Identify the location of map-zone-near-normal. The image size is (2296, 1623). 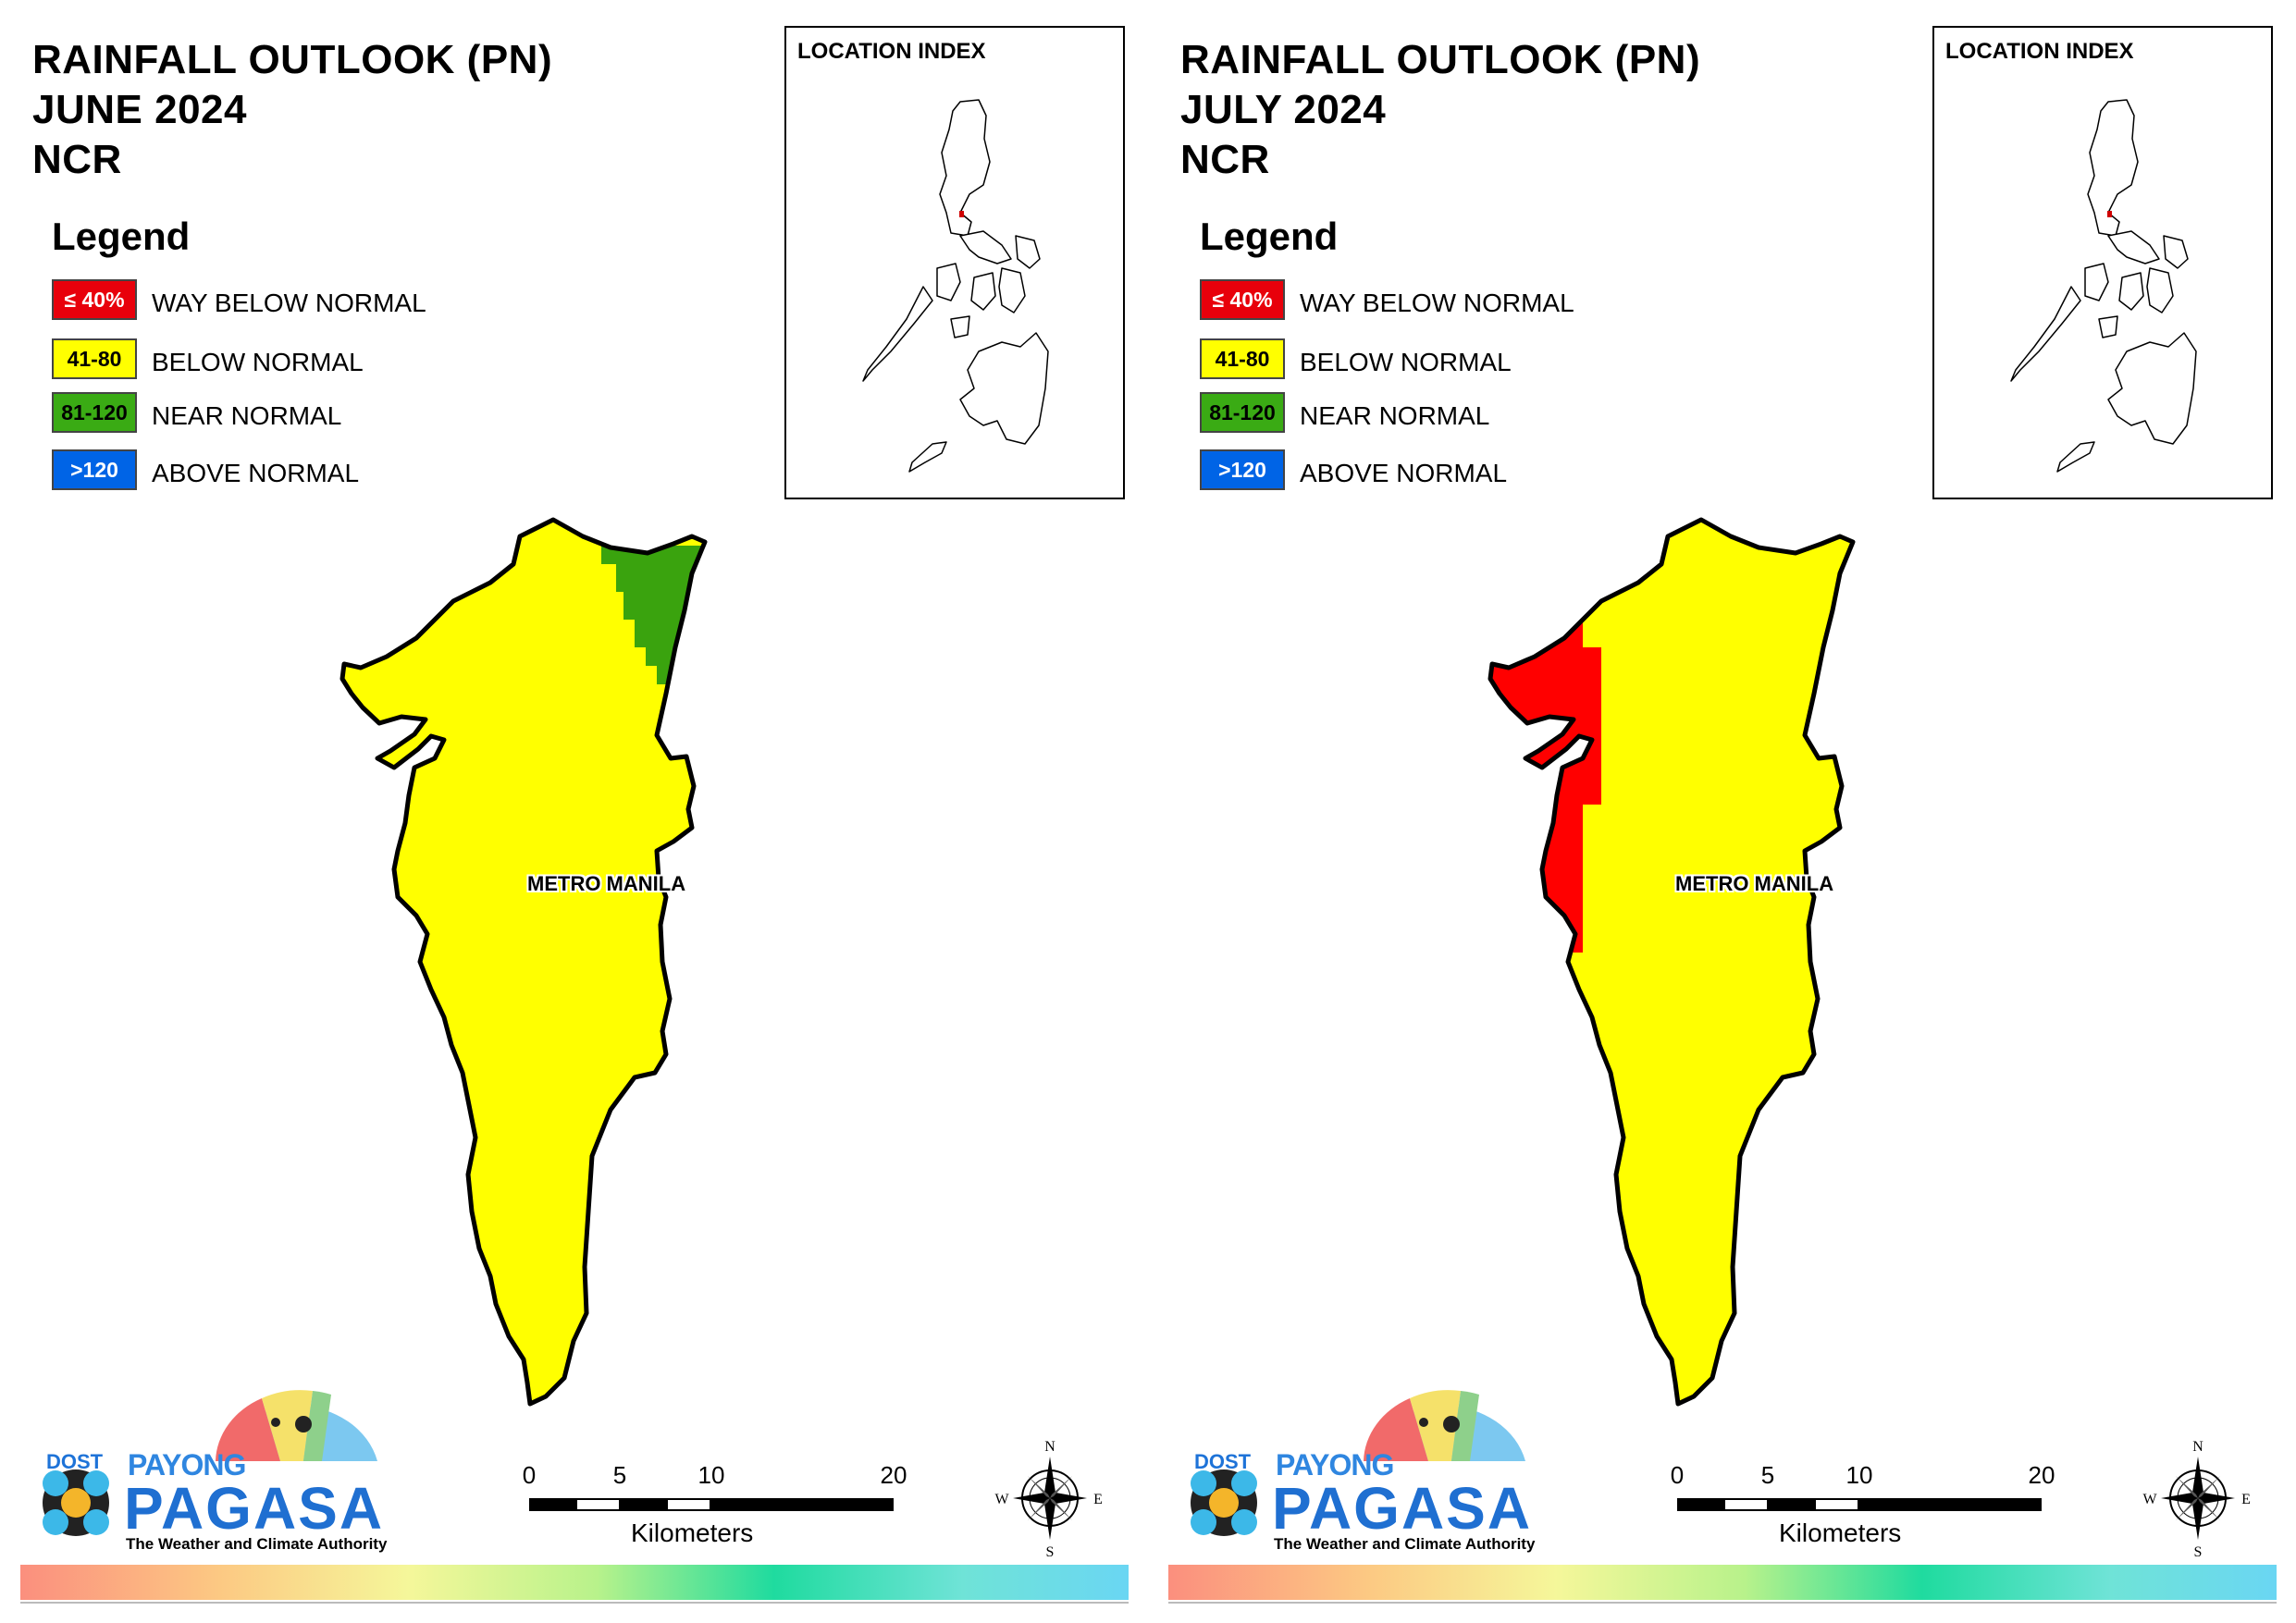
(653, 607).